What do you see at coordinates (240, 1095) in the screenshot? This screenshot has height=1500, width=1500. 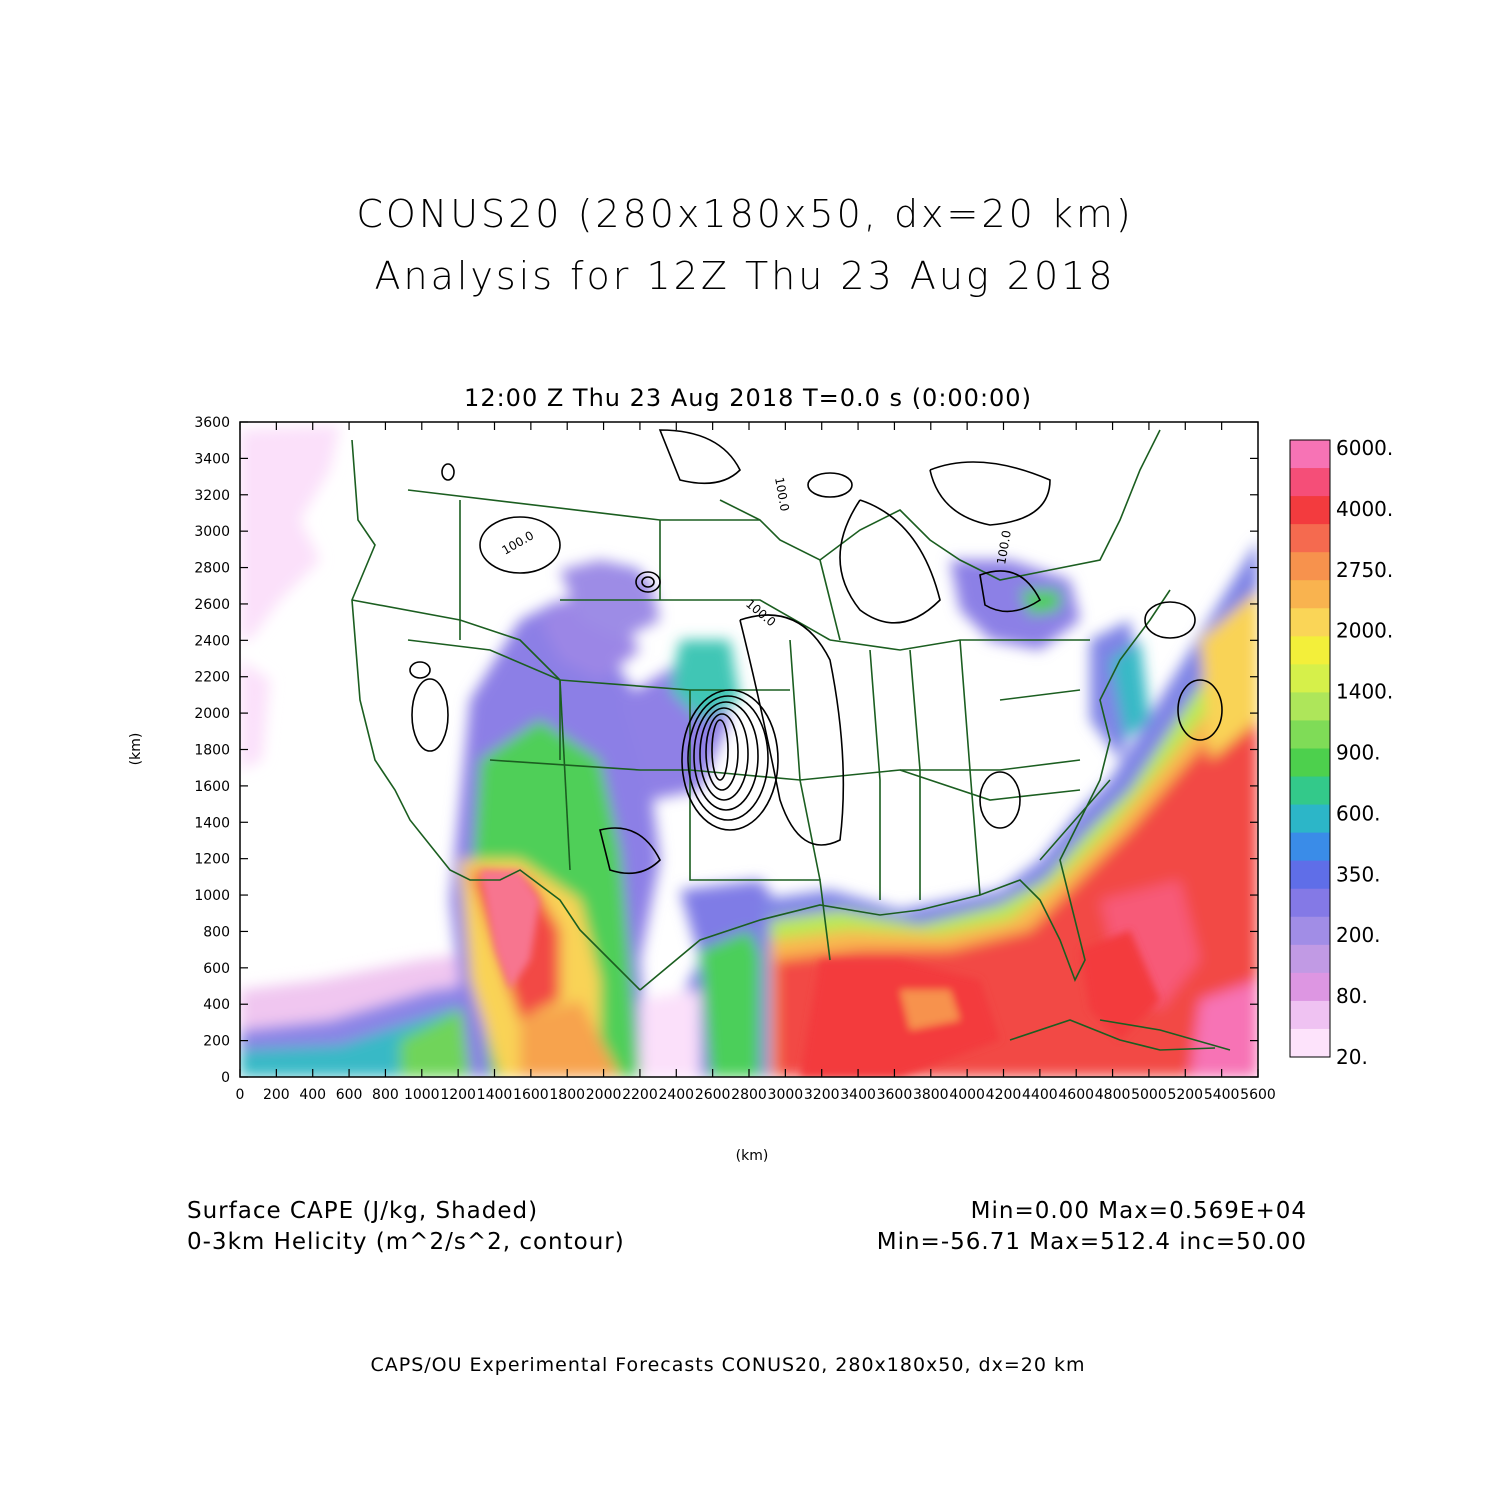 I see `x-tick-label: 0` at bounding box center [240, 1095].